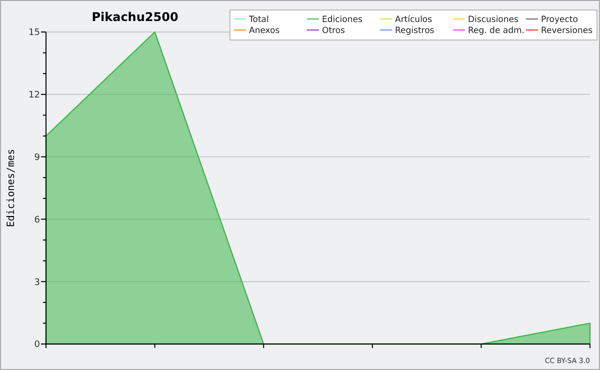 The width and height of the screenshot is (600, 370). What do you see at coordinates (334, 31) in the screenshot?
I see `legend-label: Otros` at bounding box center [334, 31].